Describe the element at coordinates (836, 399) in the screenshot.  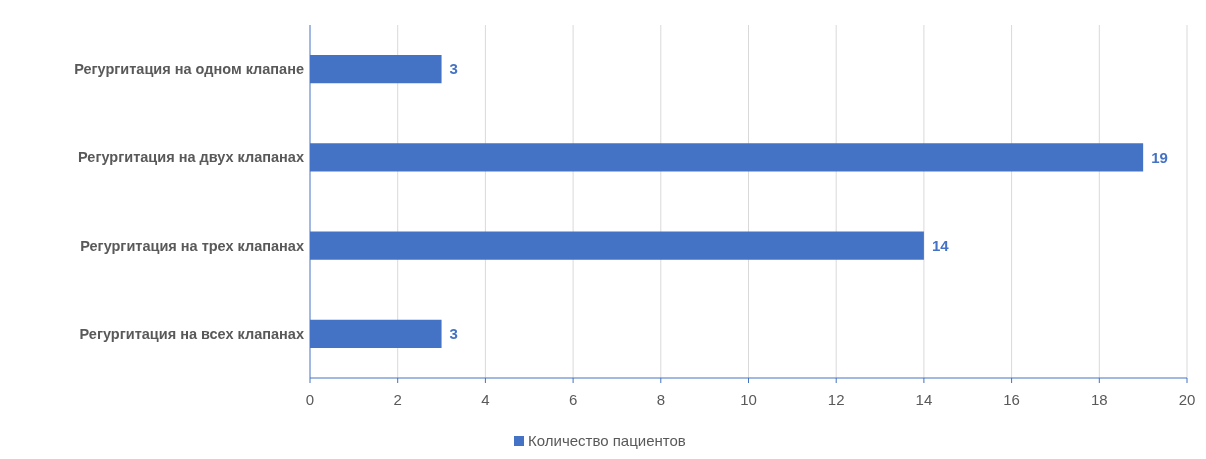
I see `x-tick-label: 12` at that location.